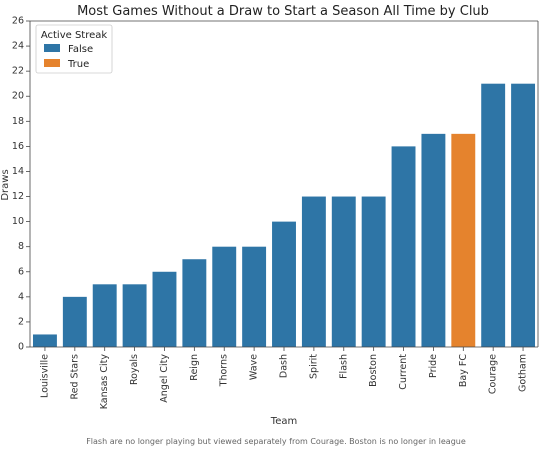 The width and height of the screenshot is (542, 453). What do you see at coordinates (433, 240) in the screenshot?
I see `bar-pride` at bounding box center [433, 240].